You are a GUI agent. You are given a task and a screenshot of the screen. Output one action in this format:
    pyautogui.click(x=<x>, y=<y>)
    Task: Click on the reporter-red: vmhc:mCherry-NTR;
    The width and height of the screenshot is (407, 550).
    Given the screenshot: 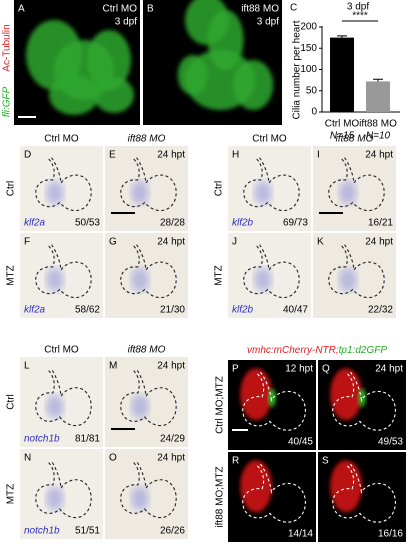 What is the action you would take?
    pyautogui.click(x=293, y=350)
    